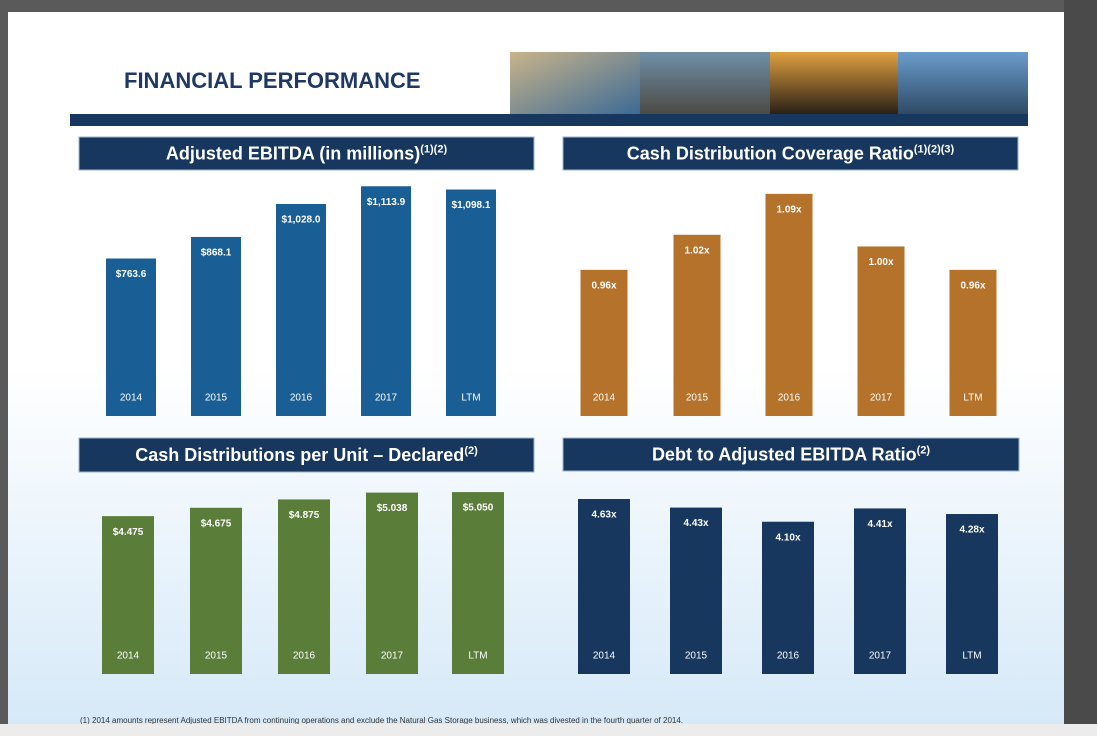 Image resolution: width=1097 pixels, height=736 pixels. I want to click on chart-title-text: Cash Distribution Coverage Ratio, so click(770, 153).